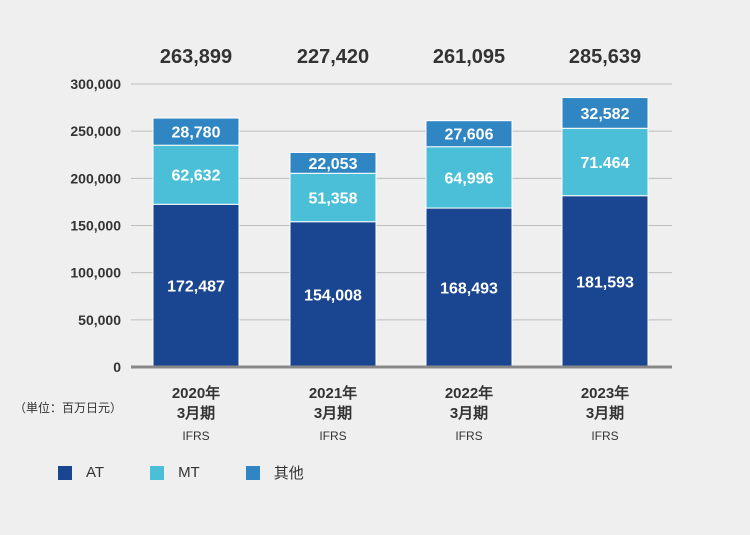  Describe the element at coordinates (175, 472) in the screenshot. I see `legend-item-mt: MT` at that location.